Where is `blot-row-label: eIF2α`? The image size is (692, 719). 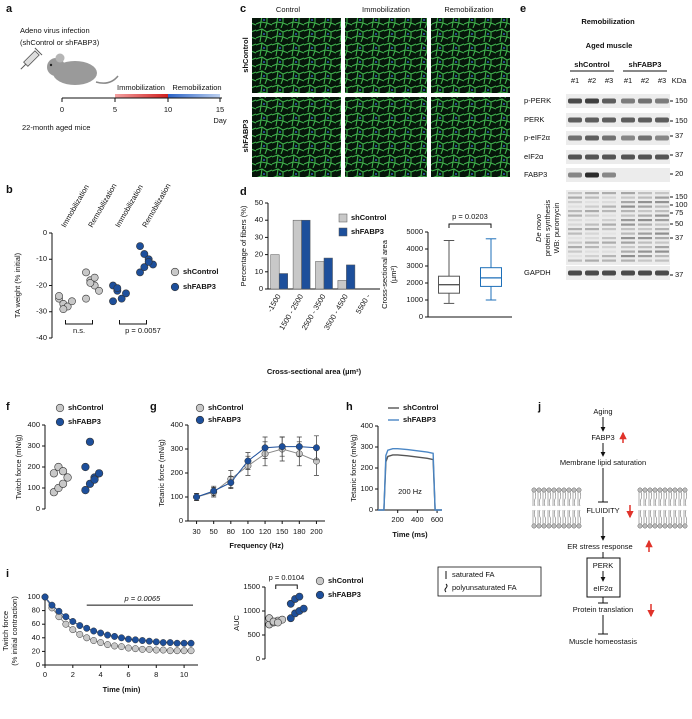 blot-row-label: eIF2α is located at coordinates (534, 156).